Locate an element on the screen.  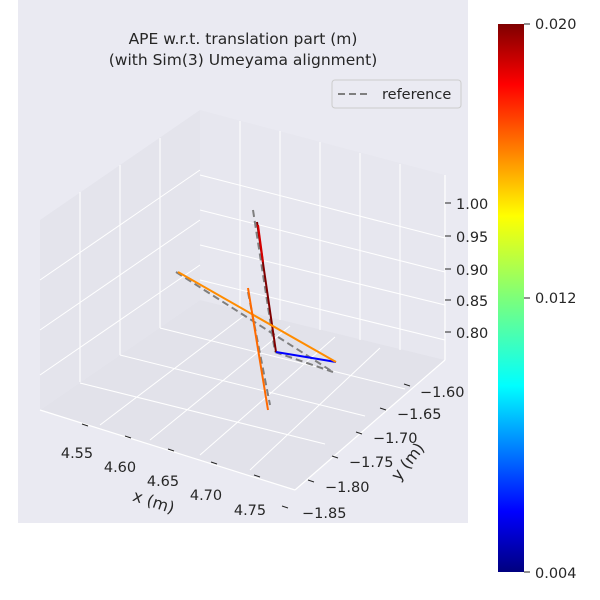
y-tick-label: −1.60 is located at coordinates (442, 393).